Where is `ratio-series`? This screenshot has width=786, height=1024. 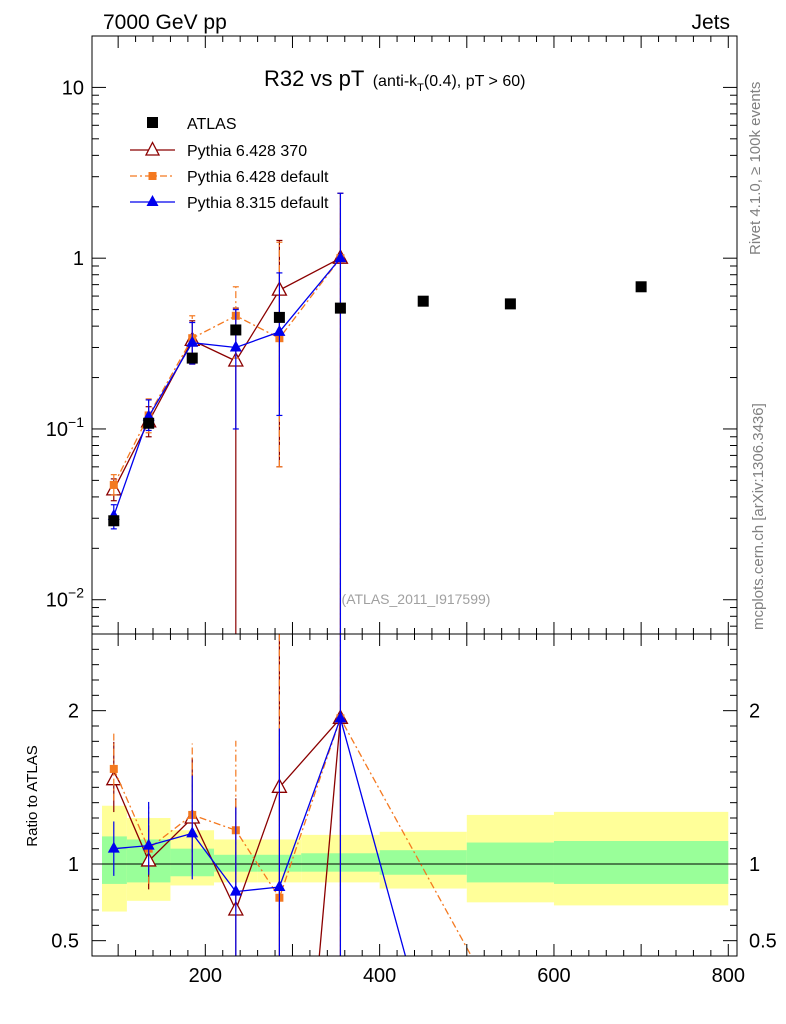
ratio-series is located at coordinates (289, 795).